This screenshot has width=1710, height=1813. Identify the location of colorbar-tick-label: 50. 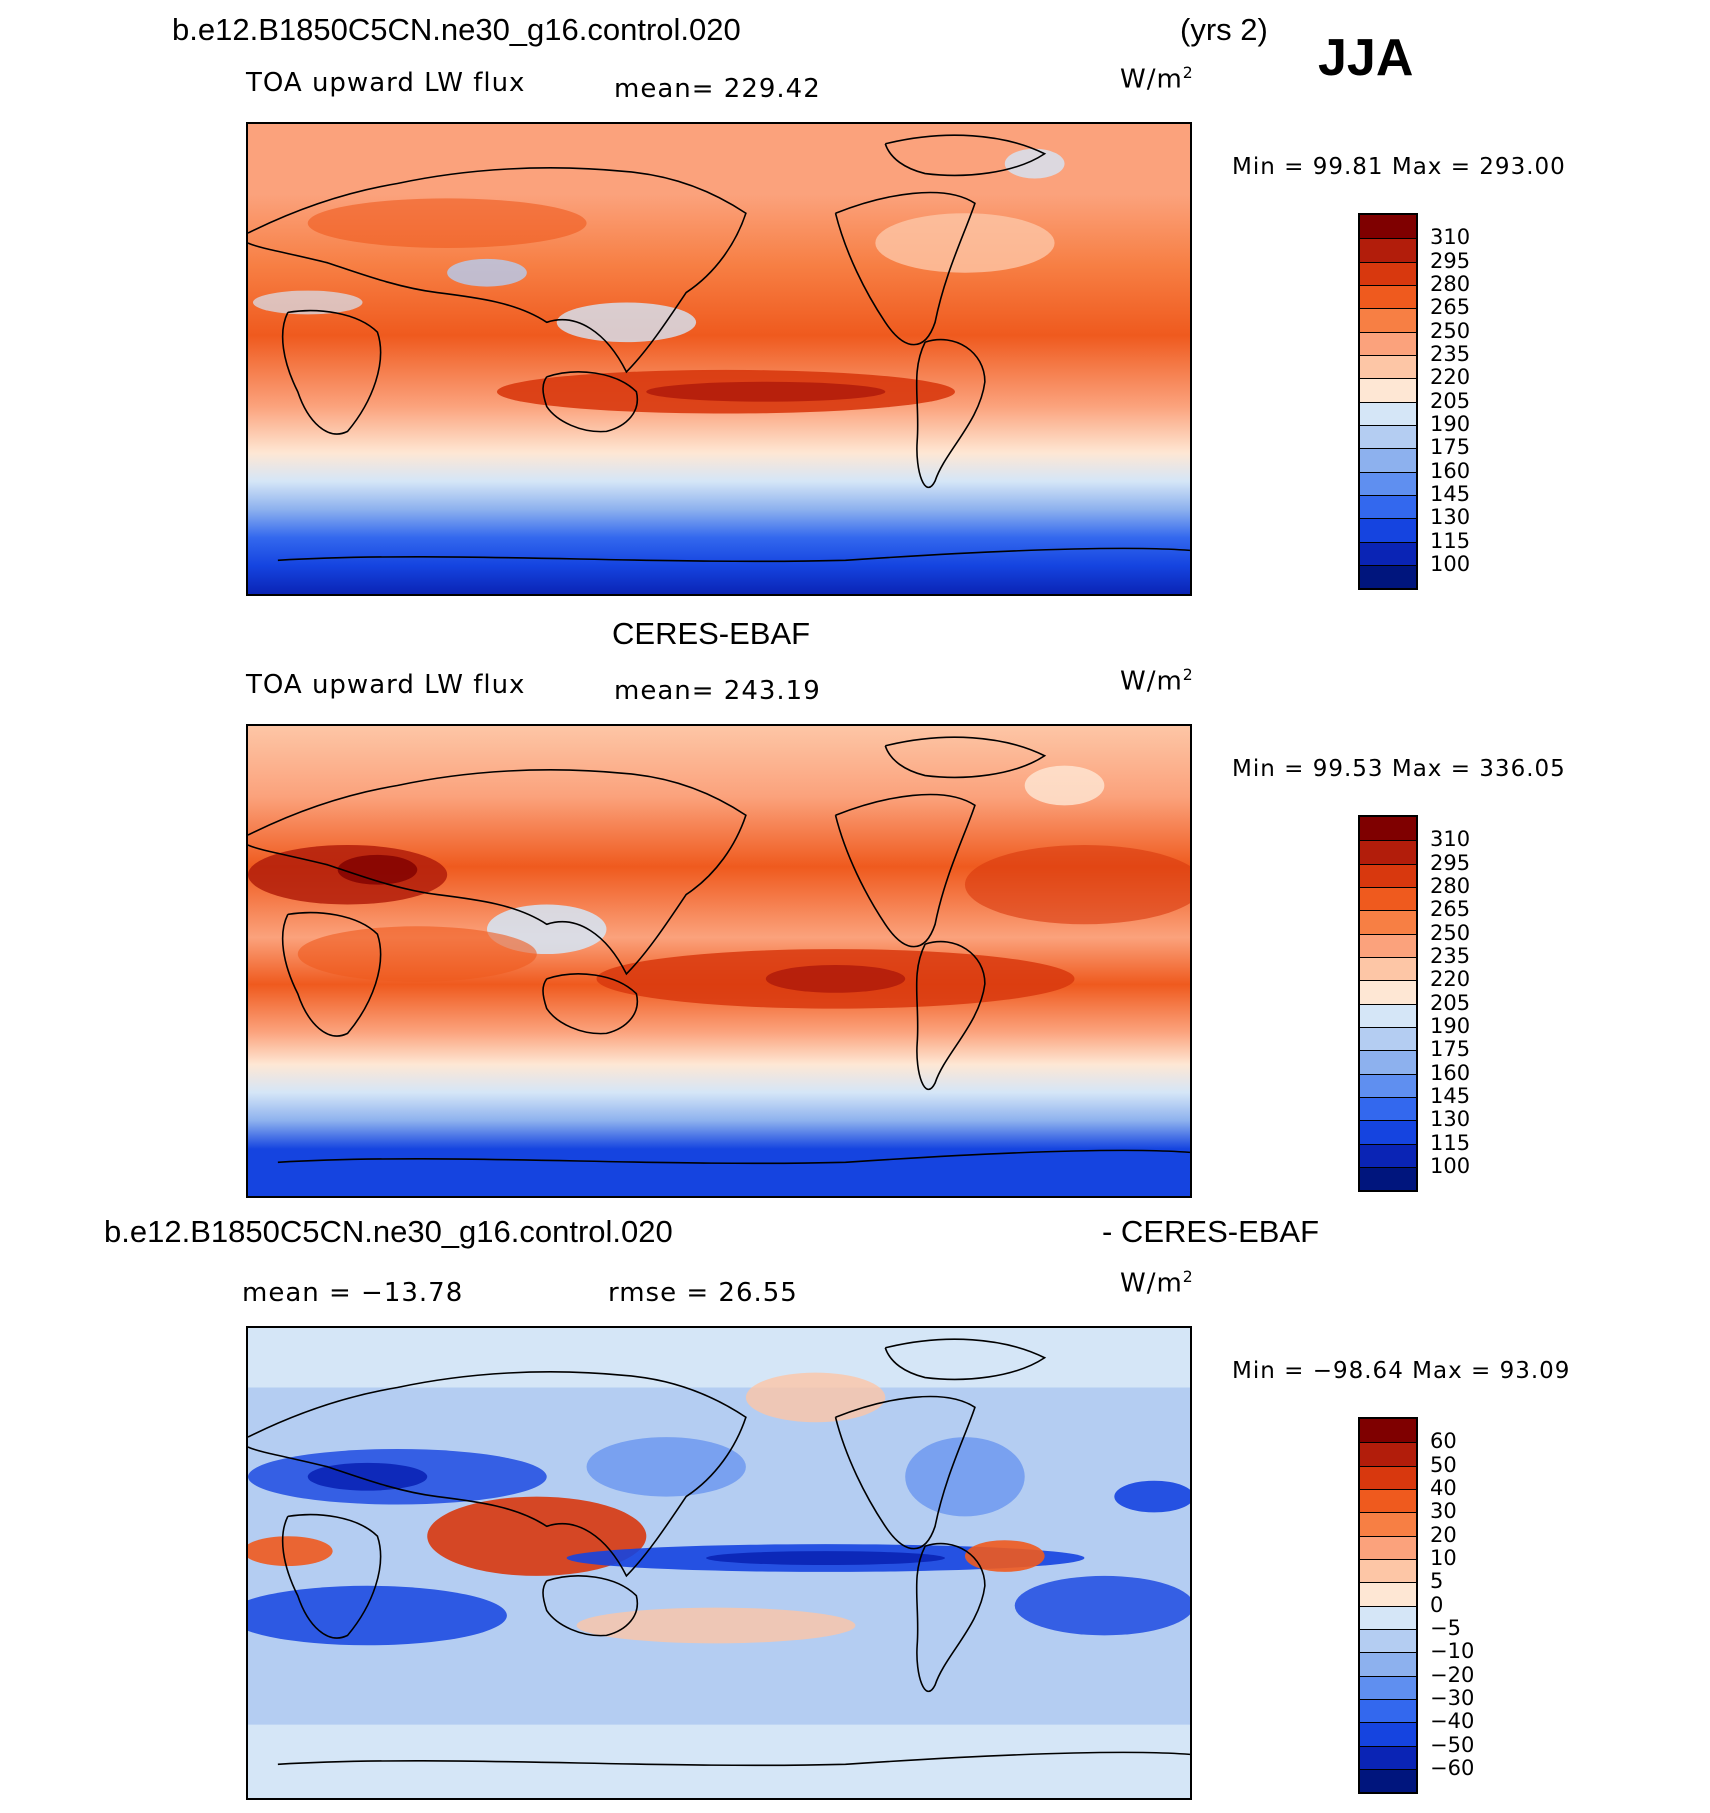
(1443, 1464).